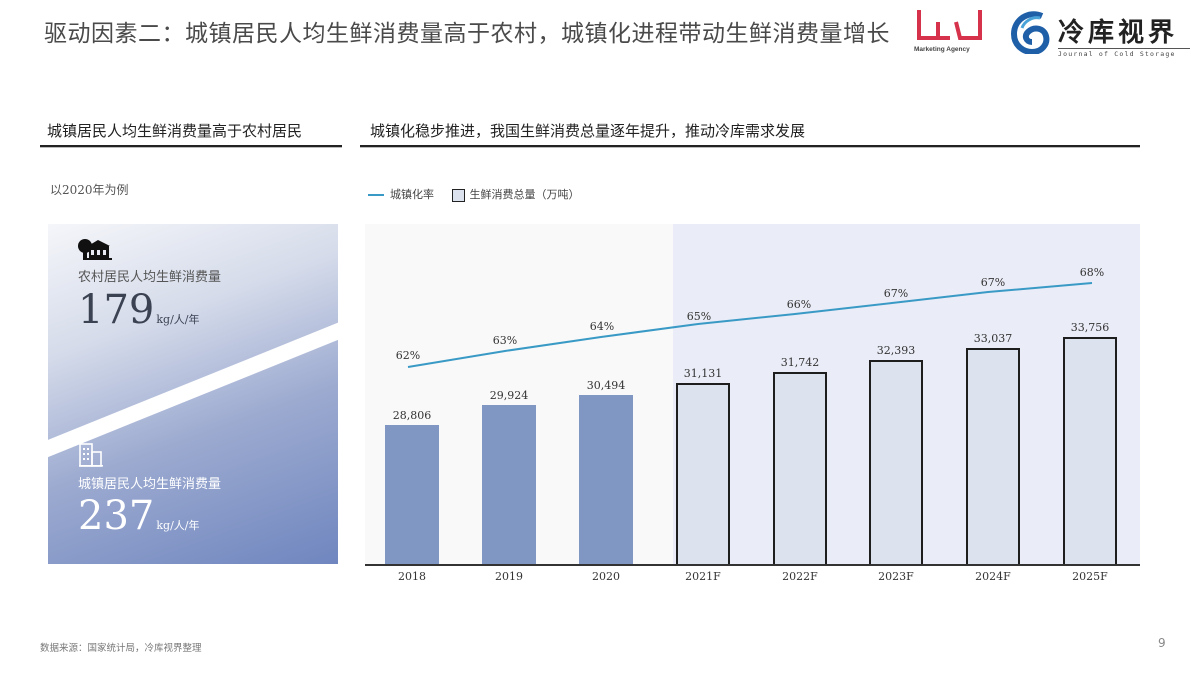  I want to click on line-value-label: 68%, so click(1092, 272).